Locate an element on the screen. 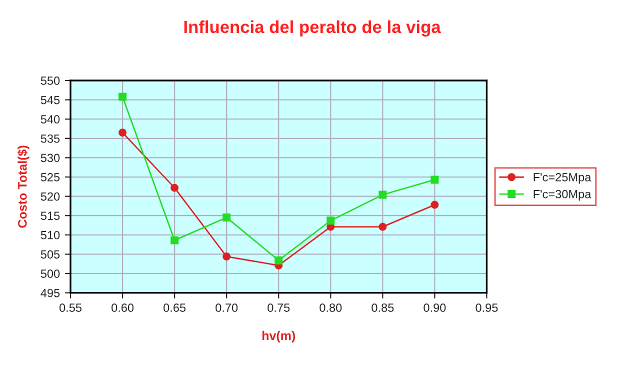  y-tick-label: 535 is located at coordinates (50, 138).